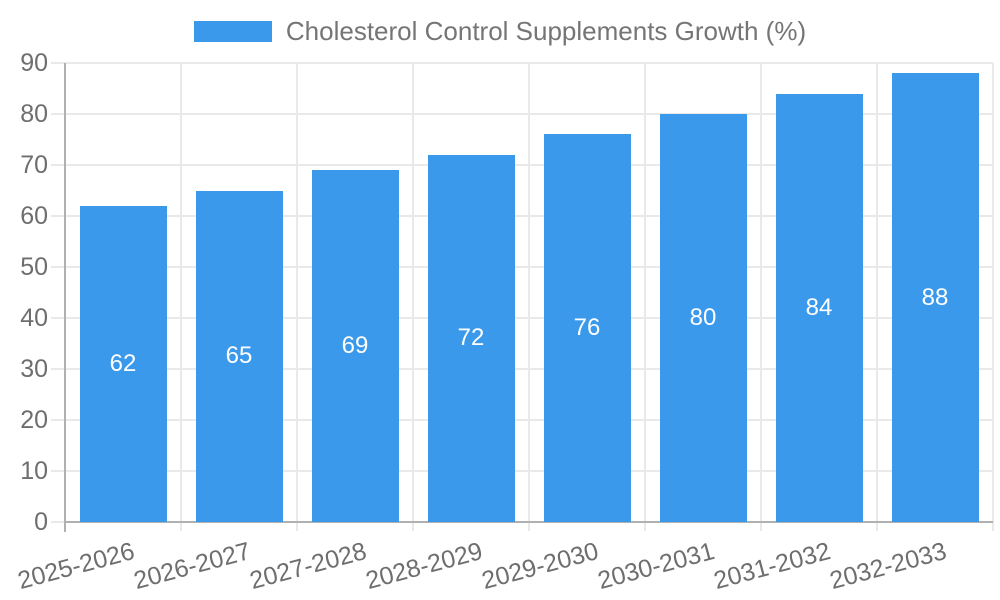 This screenshot has height=600, width=1000. I want to click on bar: 65, so click(239, 356).